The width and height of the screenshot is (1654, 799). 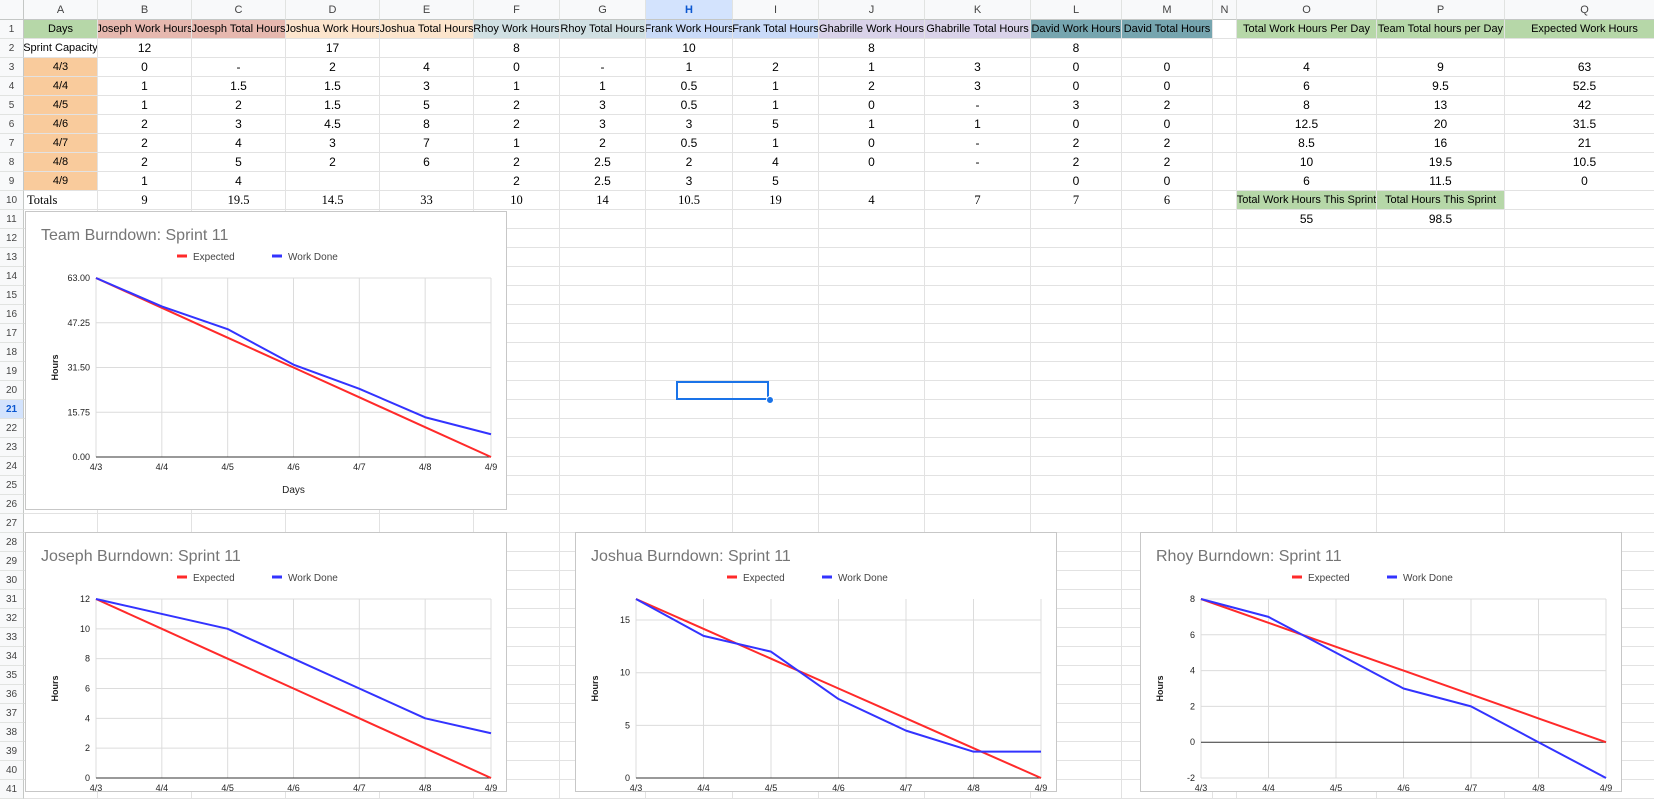 What do you see at coordinates (1307, 124) in the screenshot?
I see `cell-o6: 12.5` at bounding box center [1307, 124].